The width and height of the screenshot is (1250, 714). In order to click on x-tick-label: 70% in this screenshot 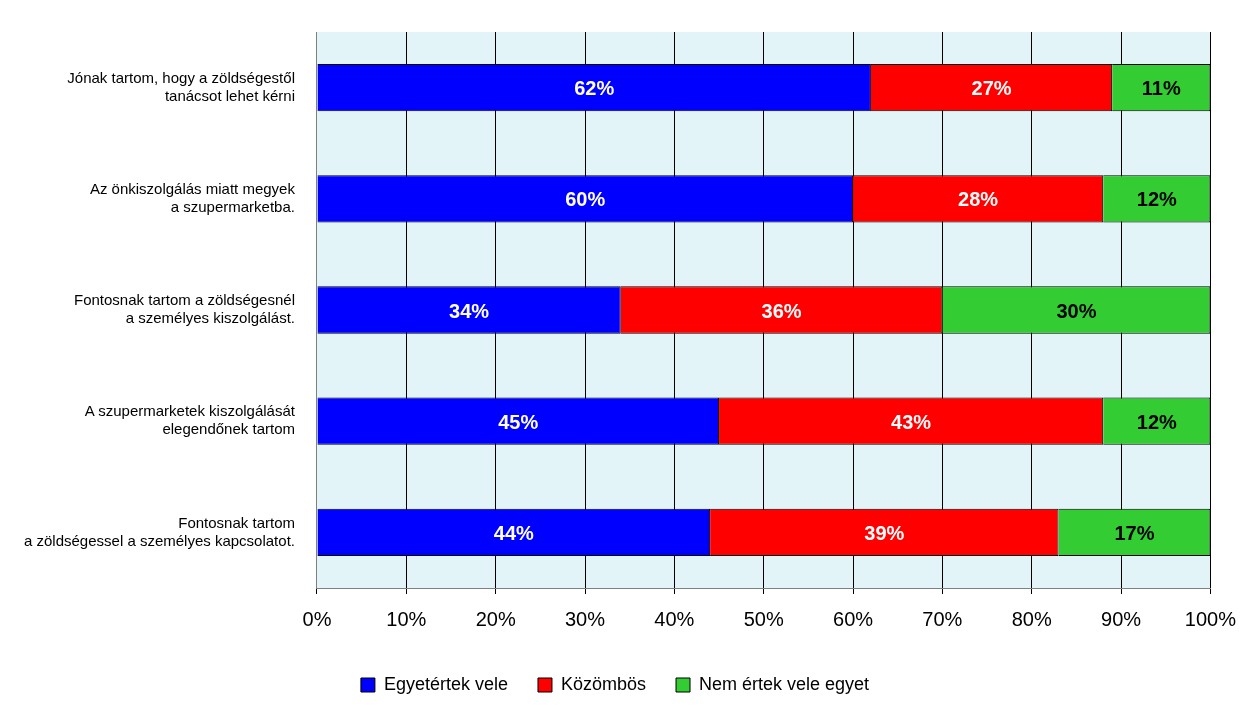, I will do `click(942, 618)`.